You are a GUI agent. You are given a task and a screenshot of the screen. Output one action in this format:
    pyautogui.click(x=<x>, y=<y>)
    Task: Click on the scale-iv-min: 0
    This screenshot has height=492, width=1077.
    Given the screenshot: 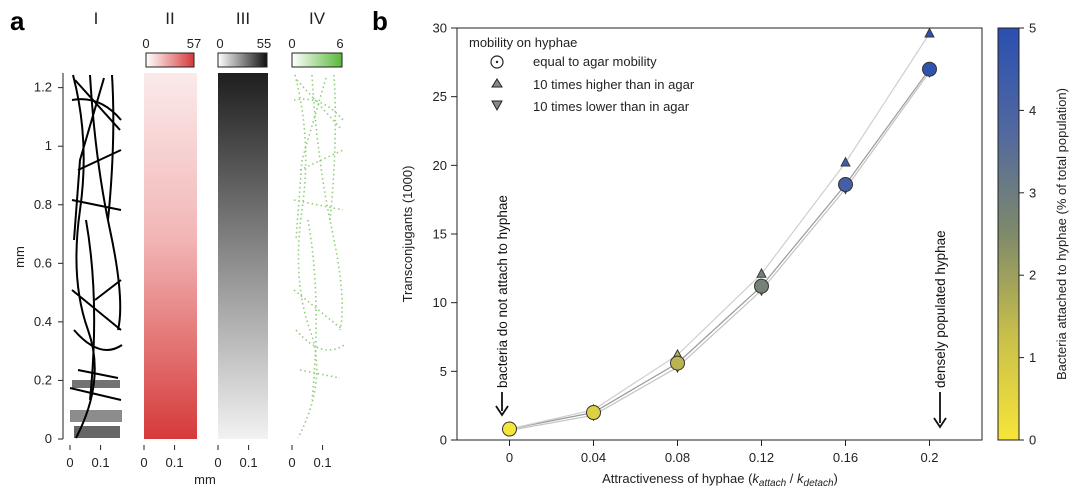 What is the action you would take?
    pyautogui.click(x=291, y=43)
    